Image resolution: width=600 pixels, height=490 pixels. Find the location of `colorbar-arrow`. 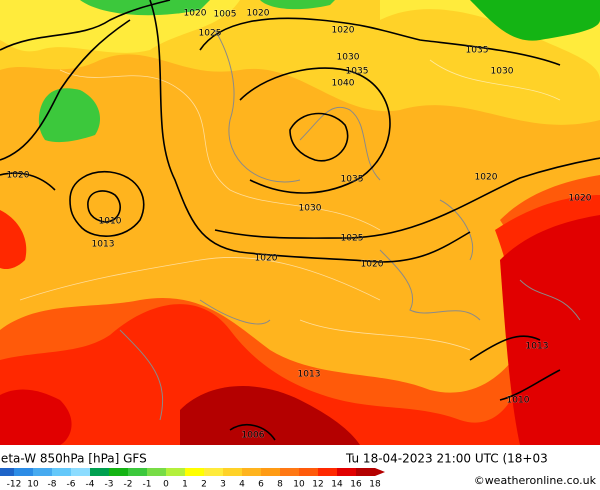

colorbar-arrow is located at coordinates (380, 472).